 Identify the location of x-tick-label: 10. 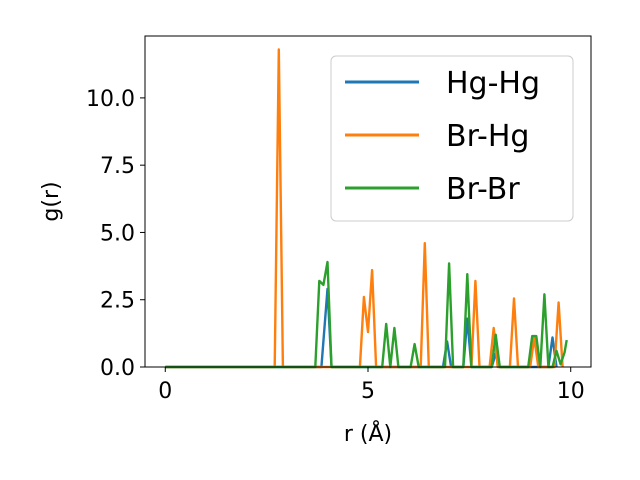
(571, 391).